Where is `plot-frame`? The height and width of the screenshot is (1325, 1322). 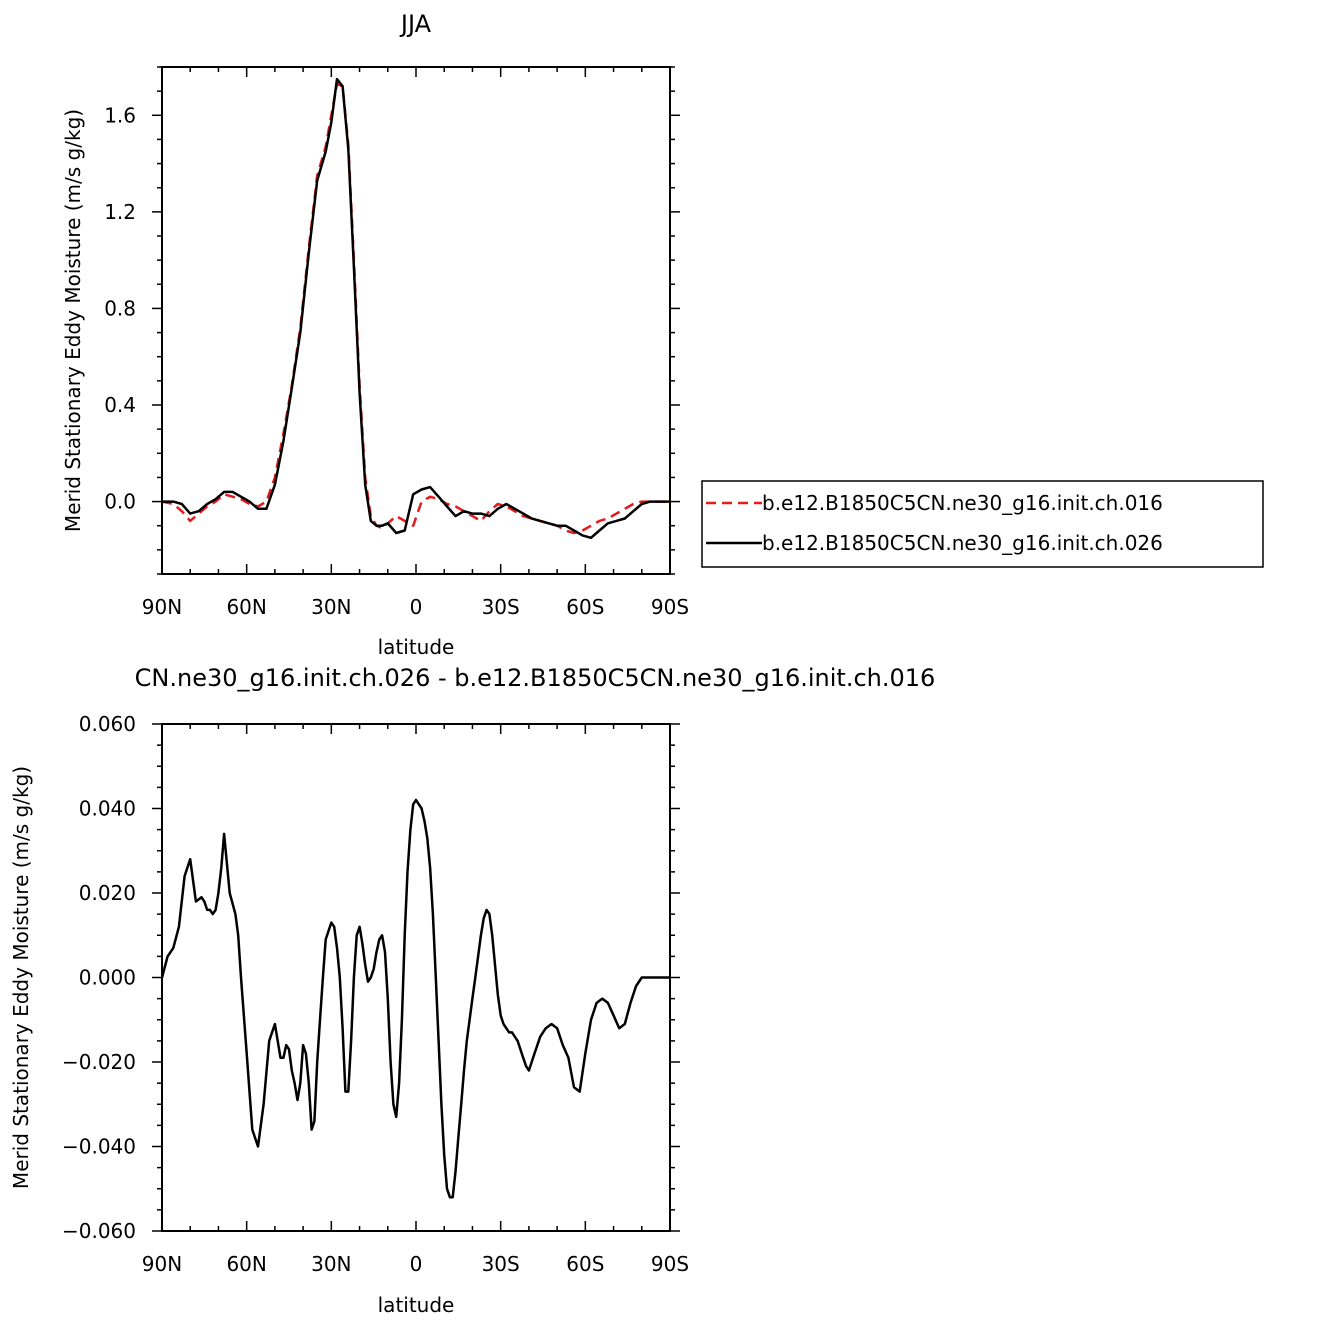 plot-frame is located at coordinates (416, 320).